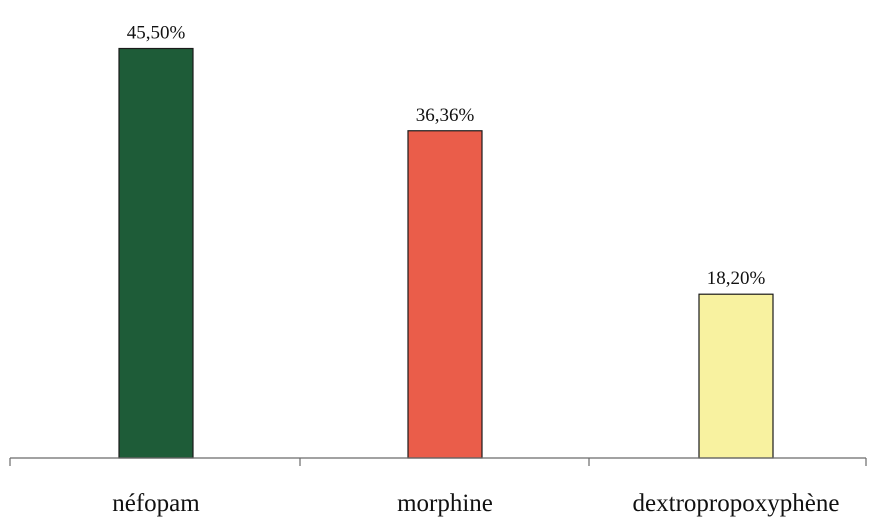  I want to click on value-label-2: 18,20%, so click(736, 278).